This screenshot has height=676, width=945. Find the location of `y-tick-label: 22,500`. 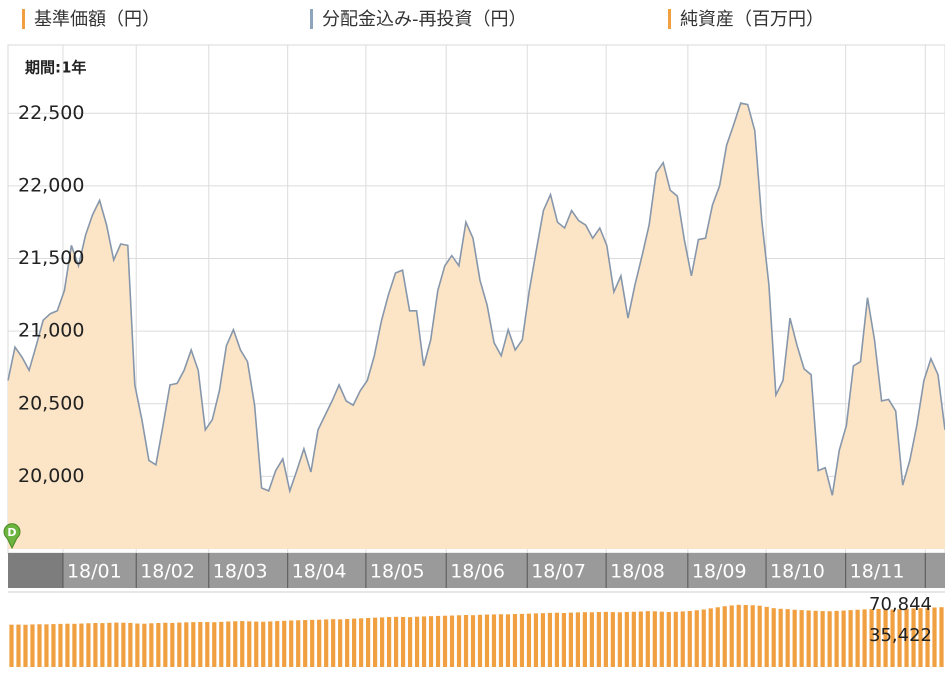

y-tick-label: 22,500 is located at coordinates (51, 113).